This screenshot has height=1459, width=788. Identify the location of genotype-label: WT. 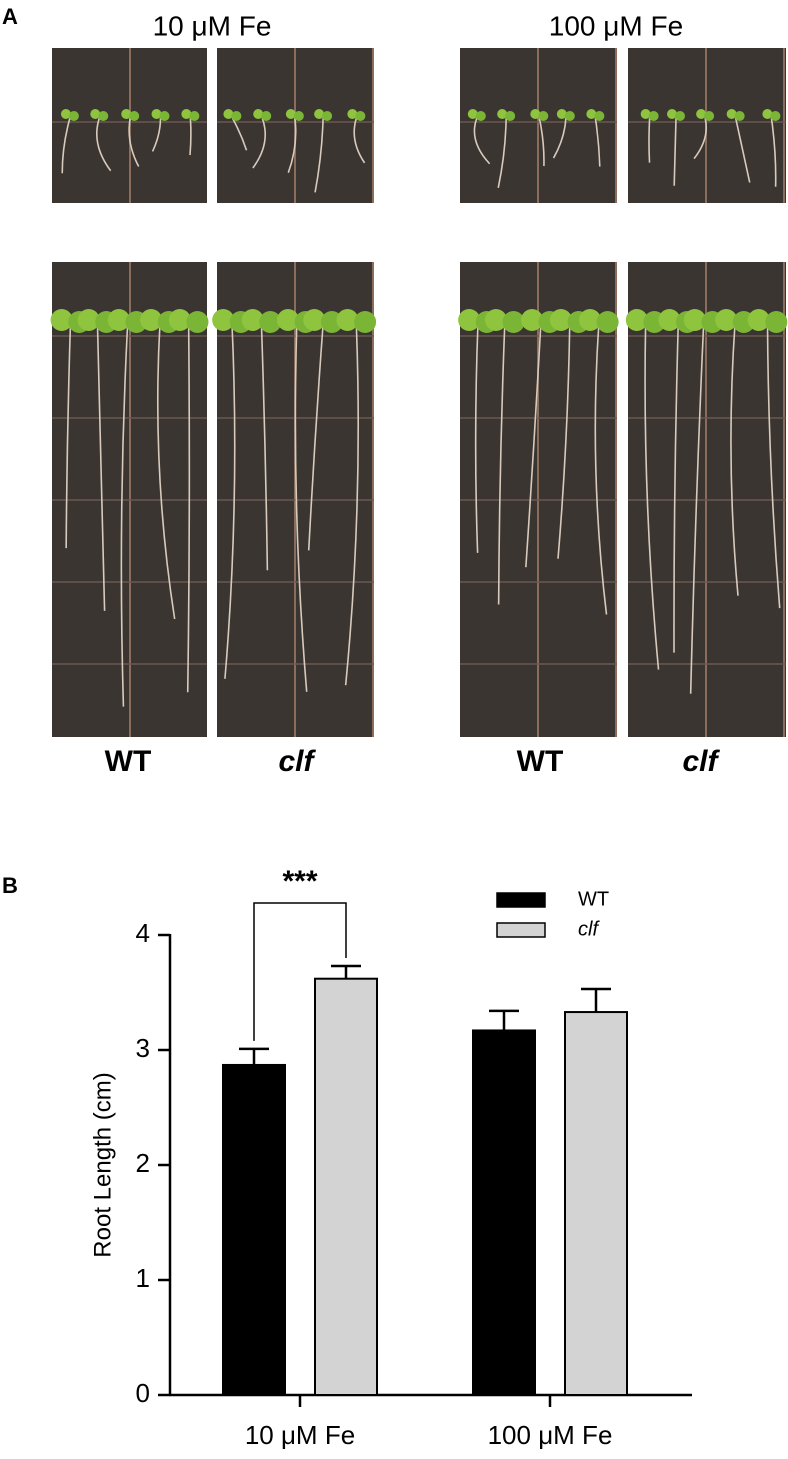
(540, 761).